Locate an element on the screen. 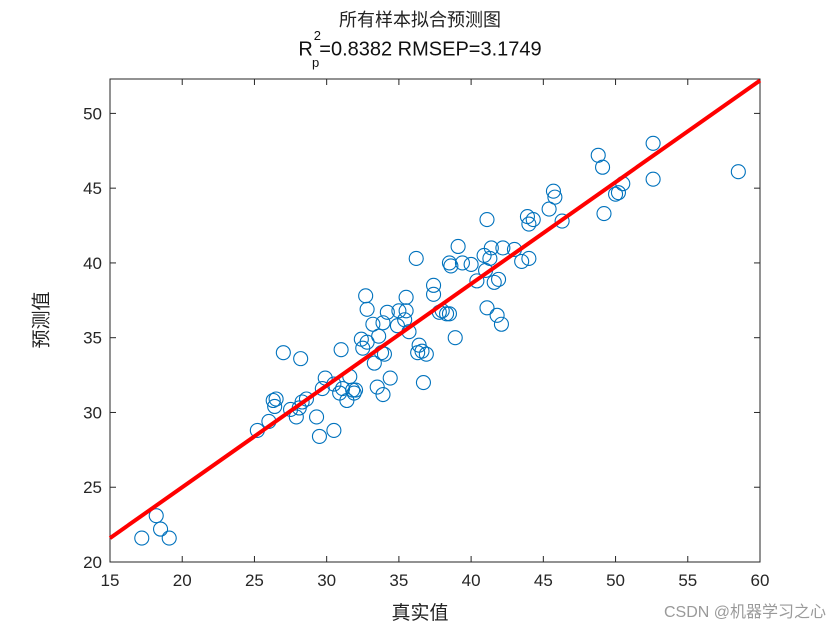 The width and height of the screenshot is (840, 630). x-tick-label: 20 is located at coordinates (182, 580).